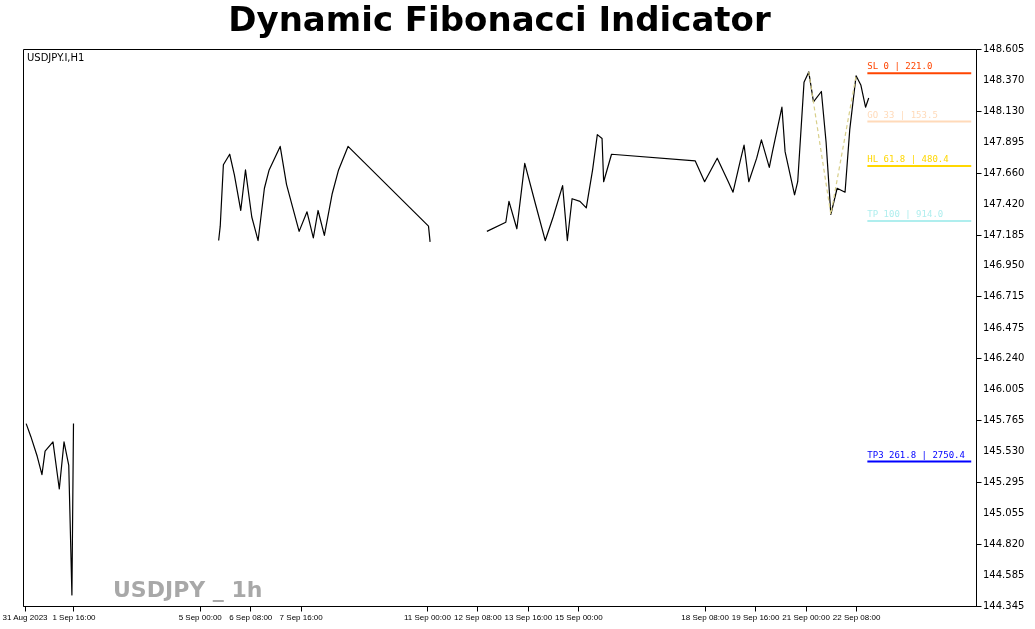  I want to click on y-tick-label: 145.295, so click(1004, 481).